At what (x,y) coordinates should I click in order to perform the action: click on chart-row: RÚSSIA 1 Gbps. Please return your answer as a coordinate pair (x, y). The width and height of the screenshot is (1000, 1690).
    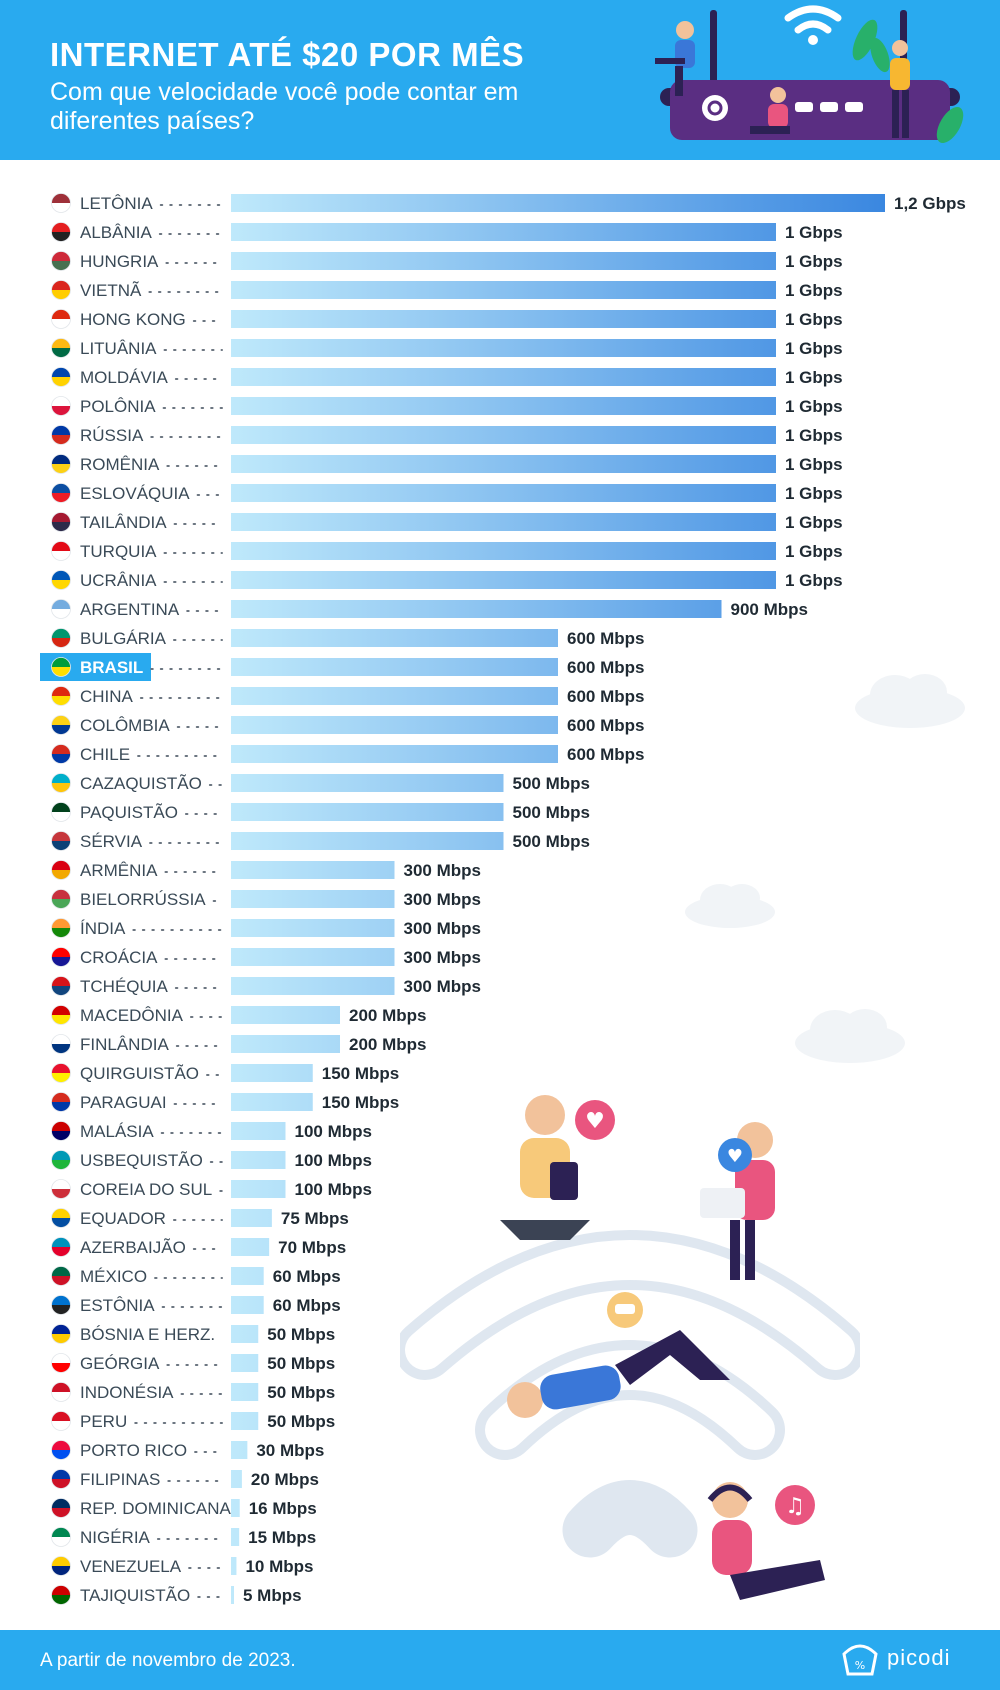
    Looking at the image, I should click on (447, 435).